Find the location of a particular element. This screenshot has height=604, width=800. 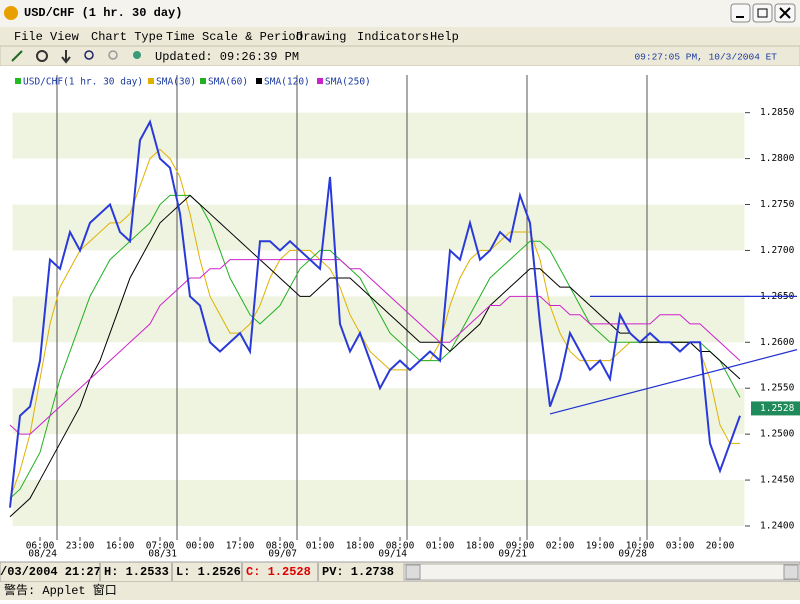

y-tick-label: 1.2400 is located at coordinates (777, 525).